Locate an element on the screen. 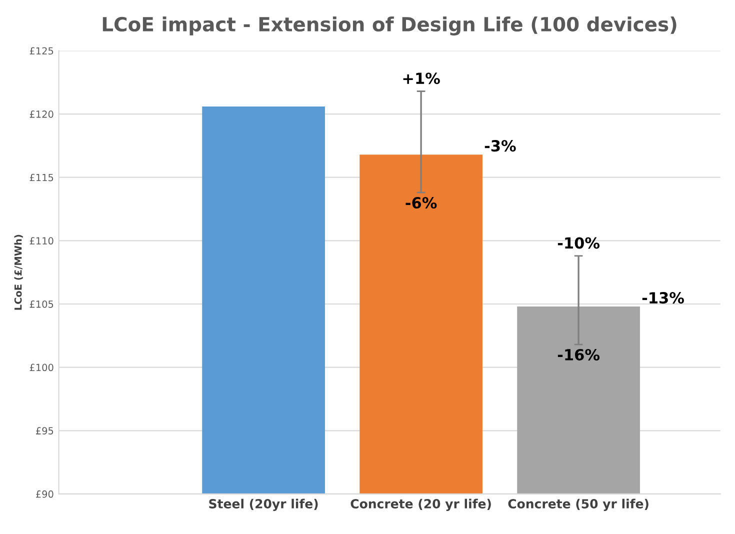  x-tick-label: Concrete (50 yr life) is located at coordinates (578, 505).